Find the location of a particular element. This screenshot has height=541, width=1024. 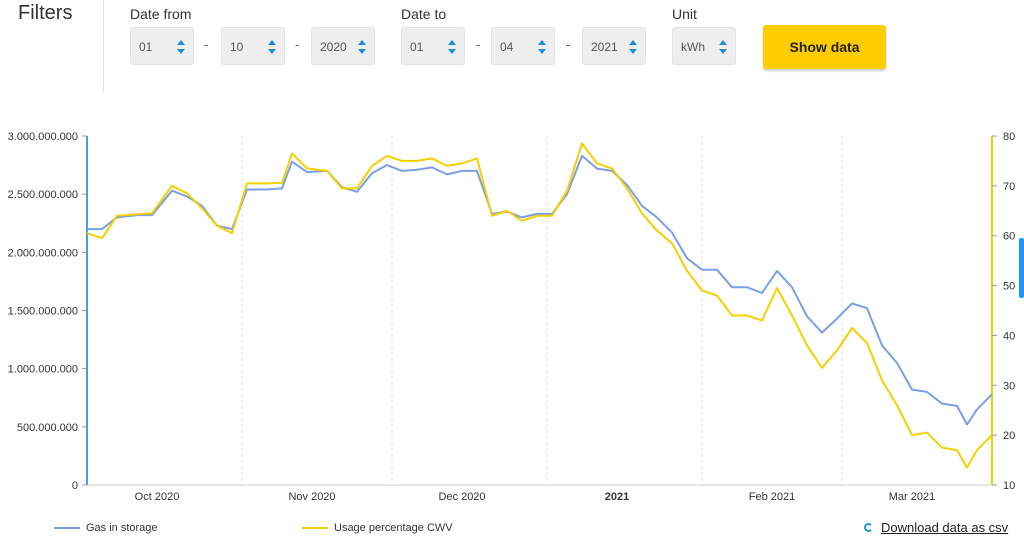

date-from-day-select: 01 is located at coordinates (162, 46).